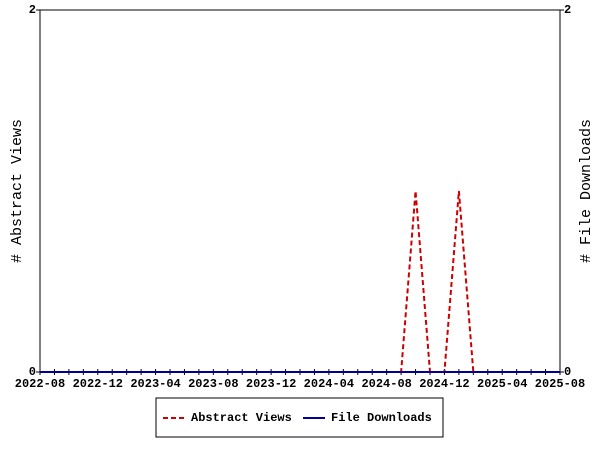  Describe the element at coordinates (444, 384) in the screenshot. I see `x-tick-label: 2024-12` at that location.